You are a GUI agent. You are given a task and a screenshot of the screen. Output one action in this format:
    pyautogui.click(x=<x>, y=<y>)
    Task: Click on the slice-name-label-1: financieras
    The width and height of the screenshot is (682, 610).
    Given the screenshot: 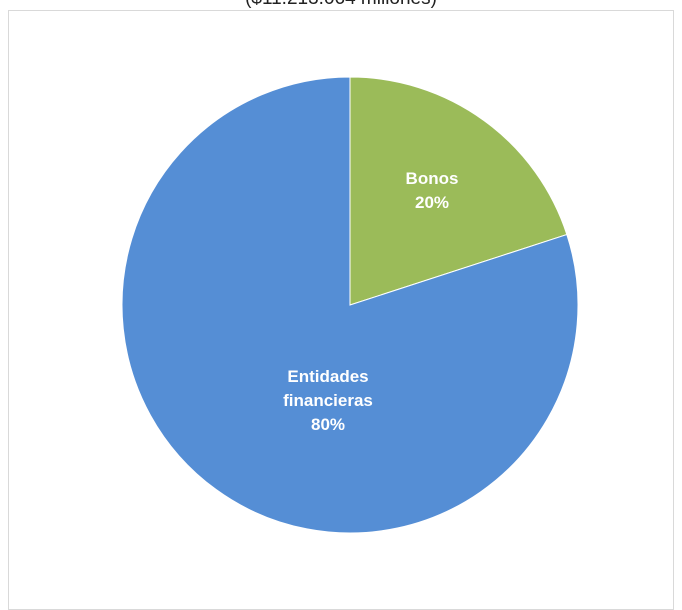 What is the action you would take?
    pyautogui.click(x=328, y=400)
    